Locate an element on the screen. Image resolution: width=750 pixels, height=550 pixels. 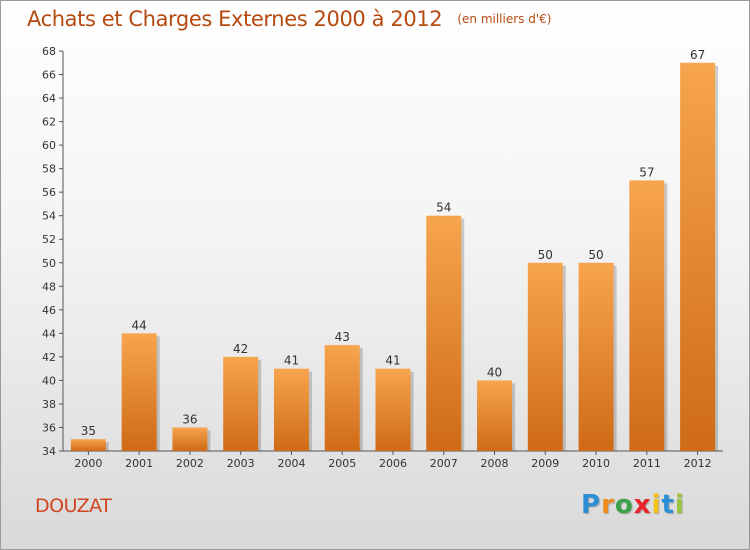
bar-value-label: 44 is located at coordinates (139, 325).